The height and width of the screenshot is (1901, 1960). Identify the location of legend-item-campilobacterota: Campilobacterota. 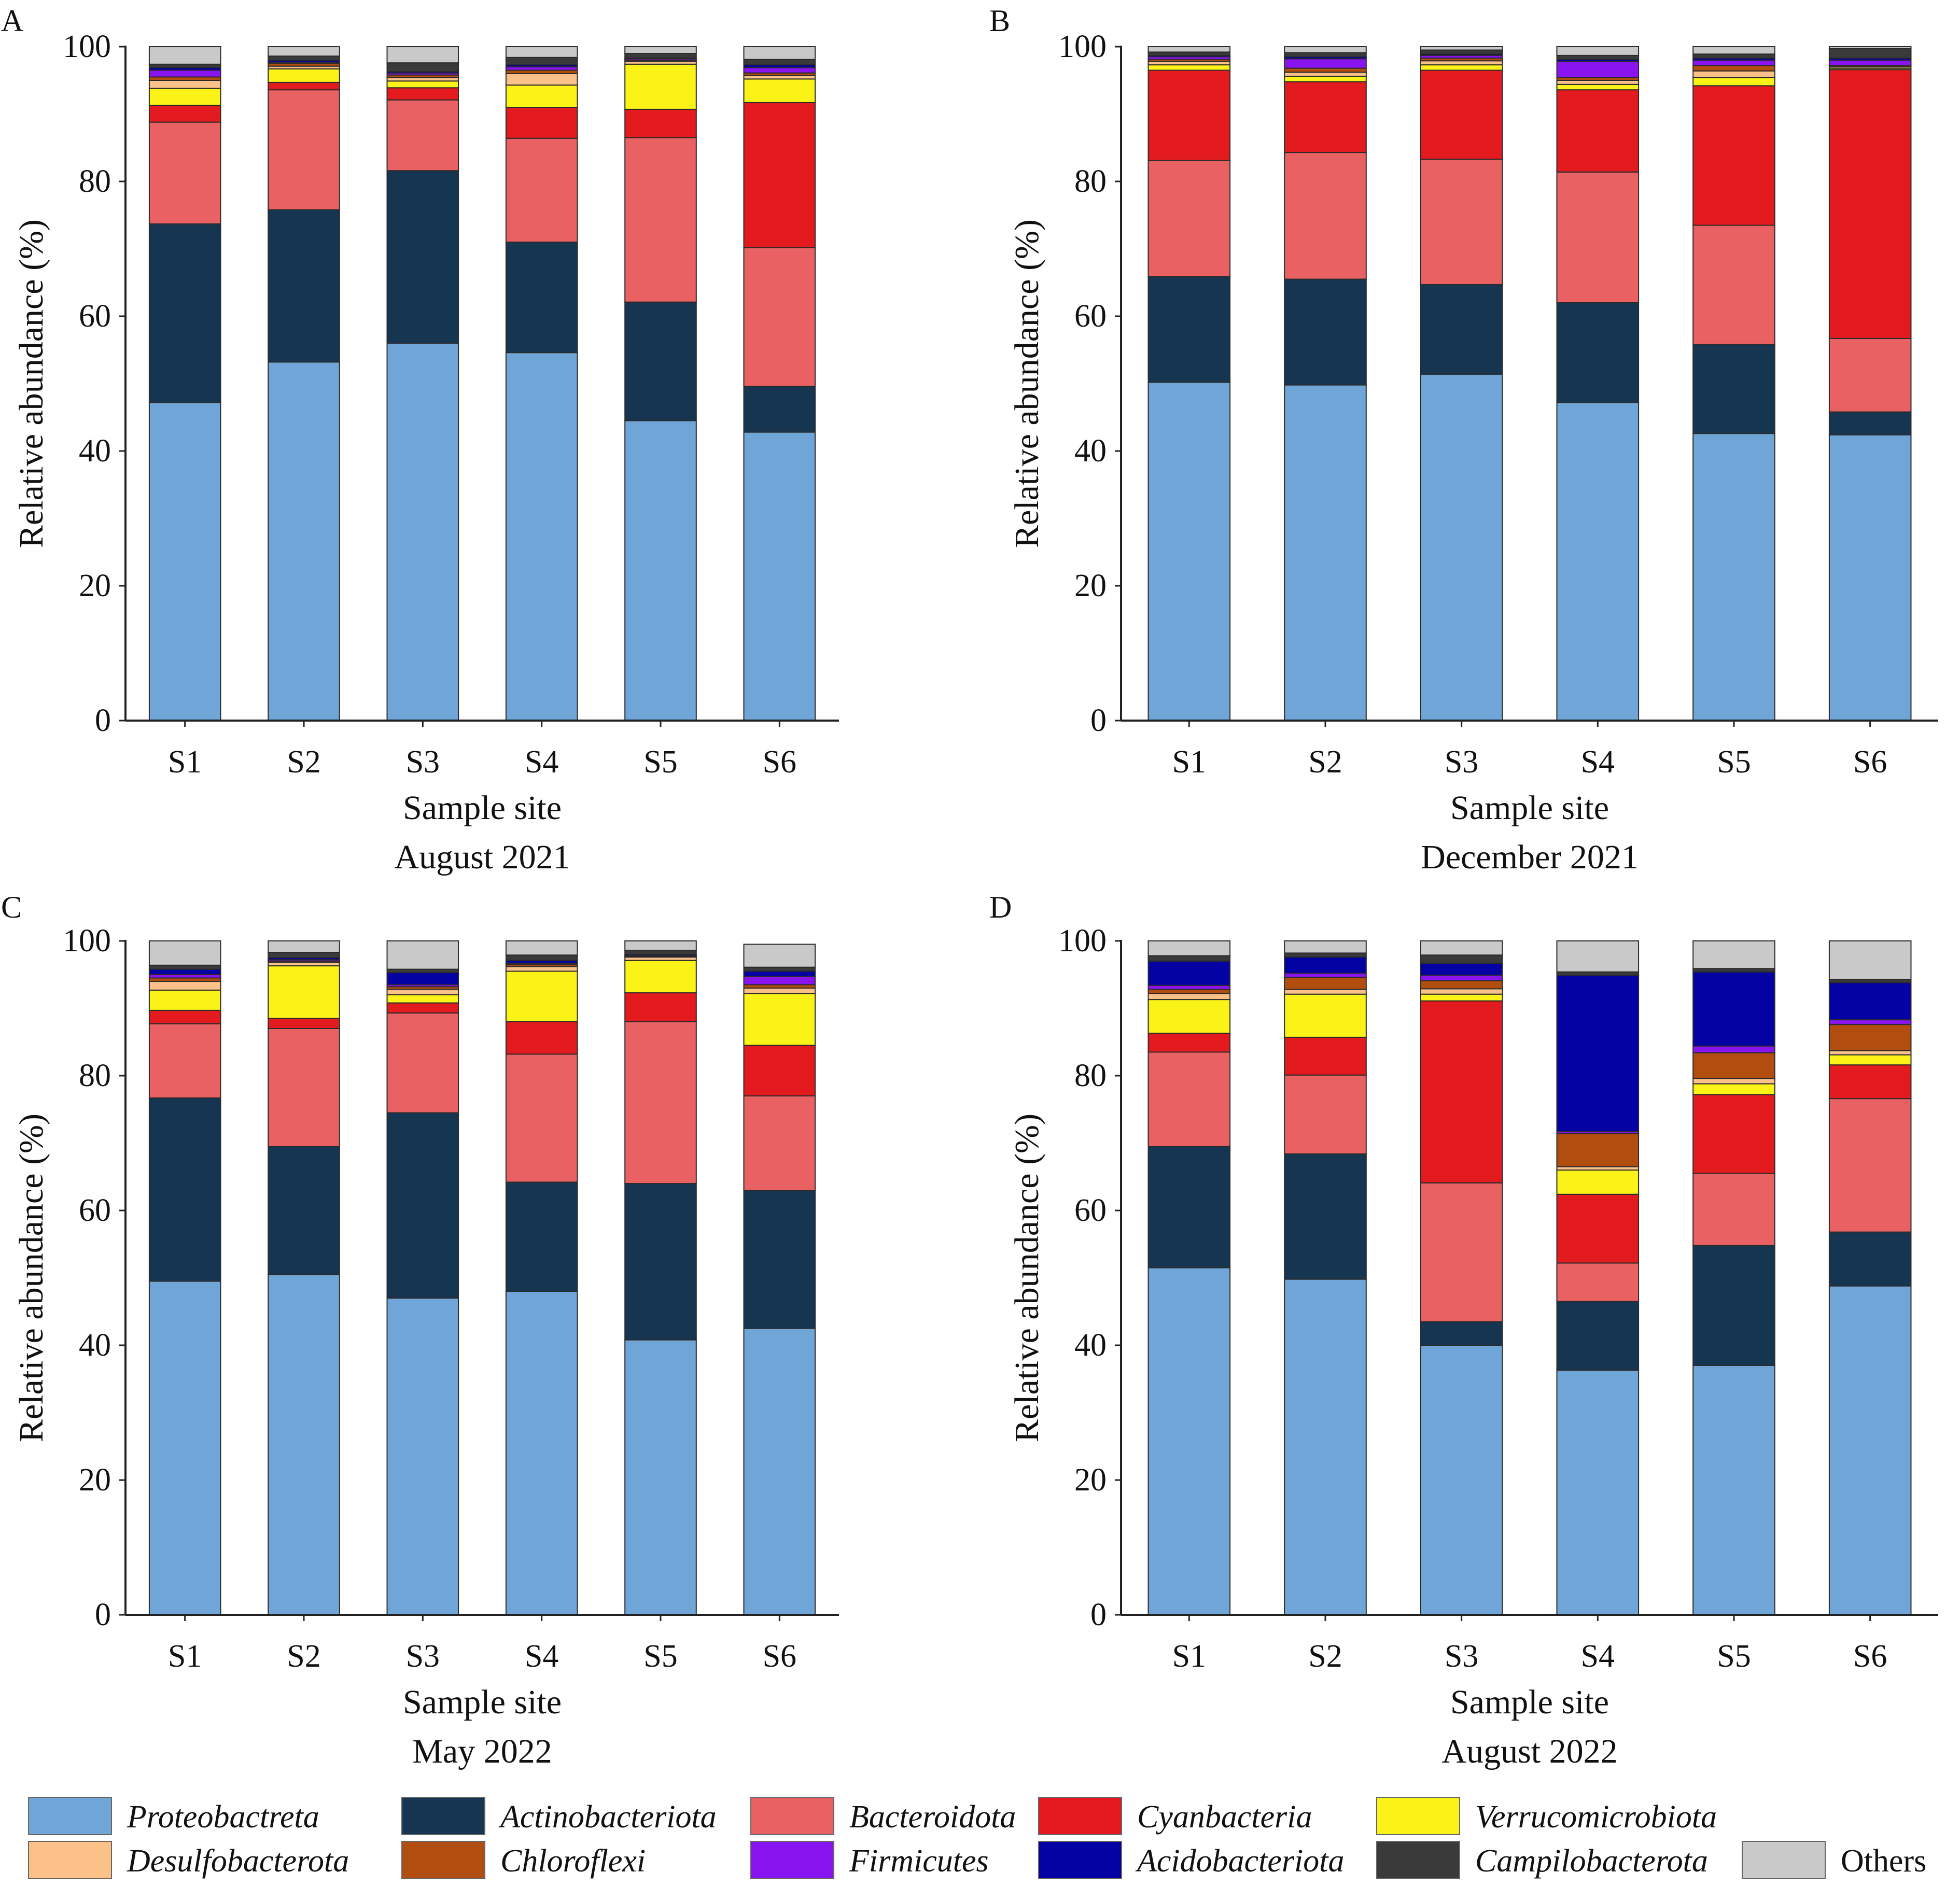
(1542, 1860).